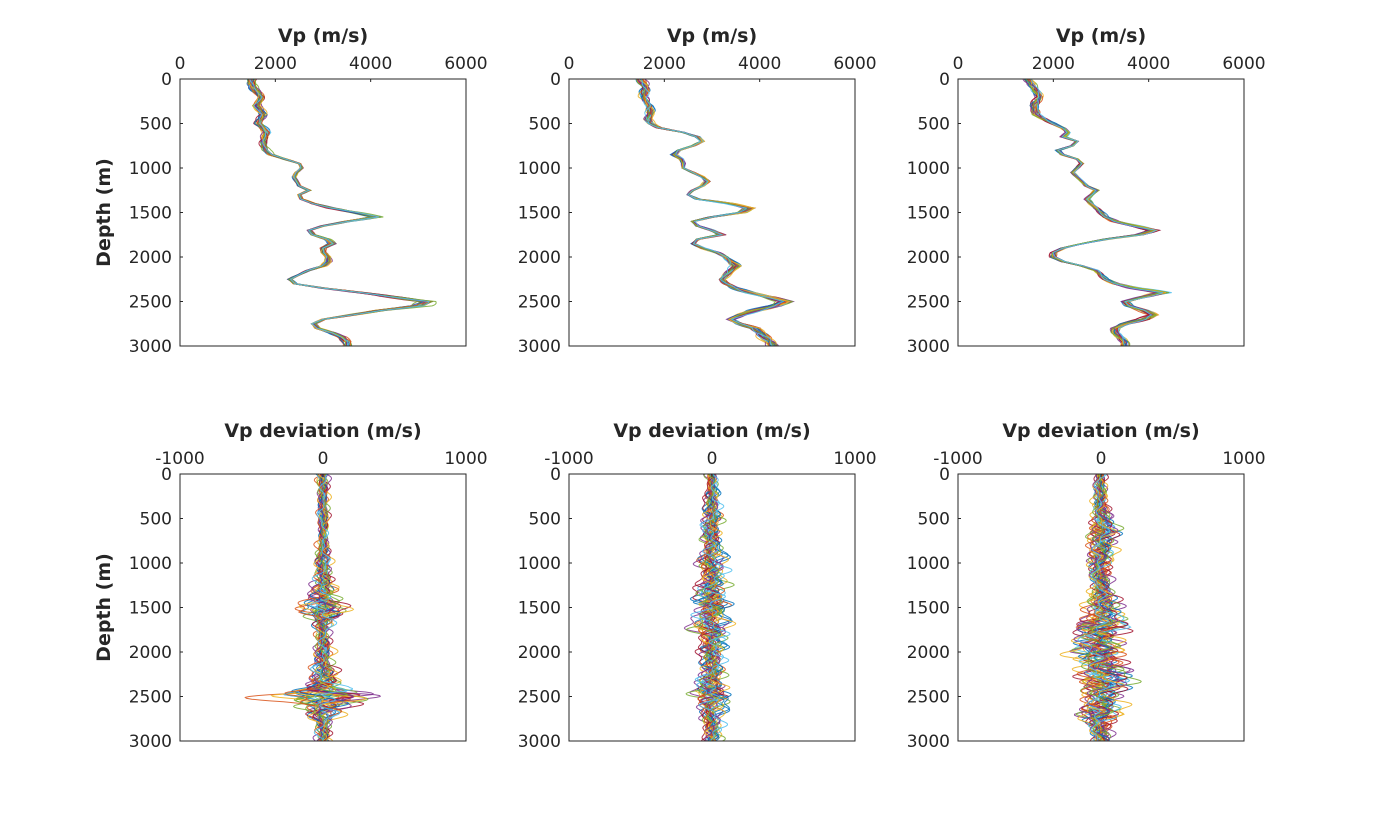 The height and width of the screenshot is (834, 1386). I want to click on axes-frame, so click(712, 212).